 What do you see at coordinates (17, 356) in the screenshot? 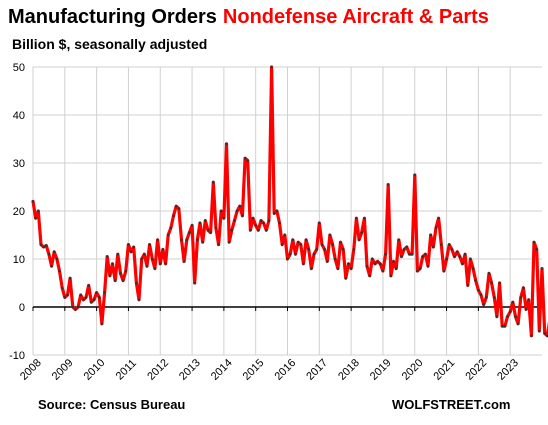
I see `y-tick-label: -10` at bounding box center [17, 356].